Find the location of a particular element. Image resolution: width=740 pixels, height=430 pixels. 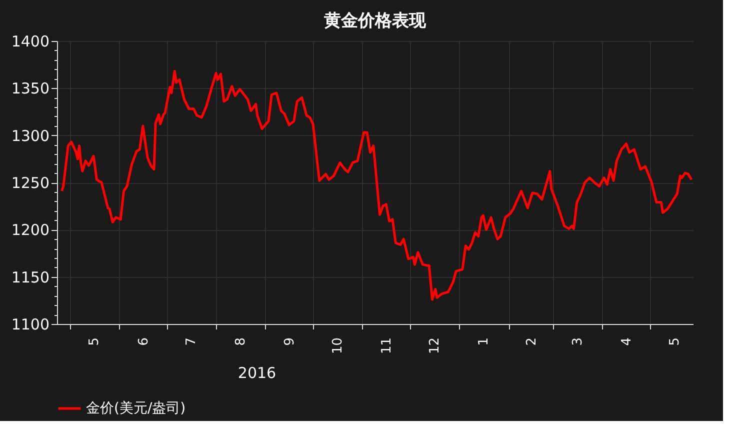

x-tick-label: 12 is located at coordinates (434, 346).